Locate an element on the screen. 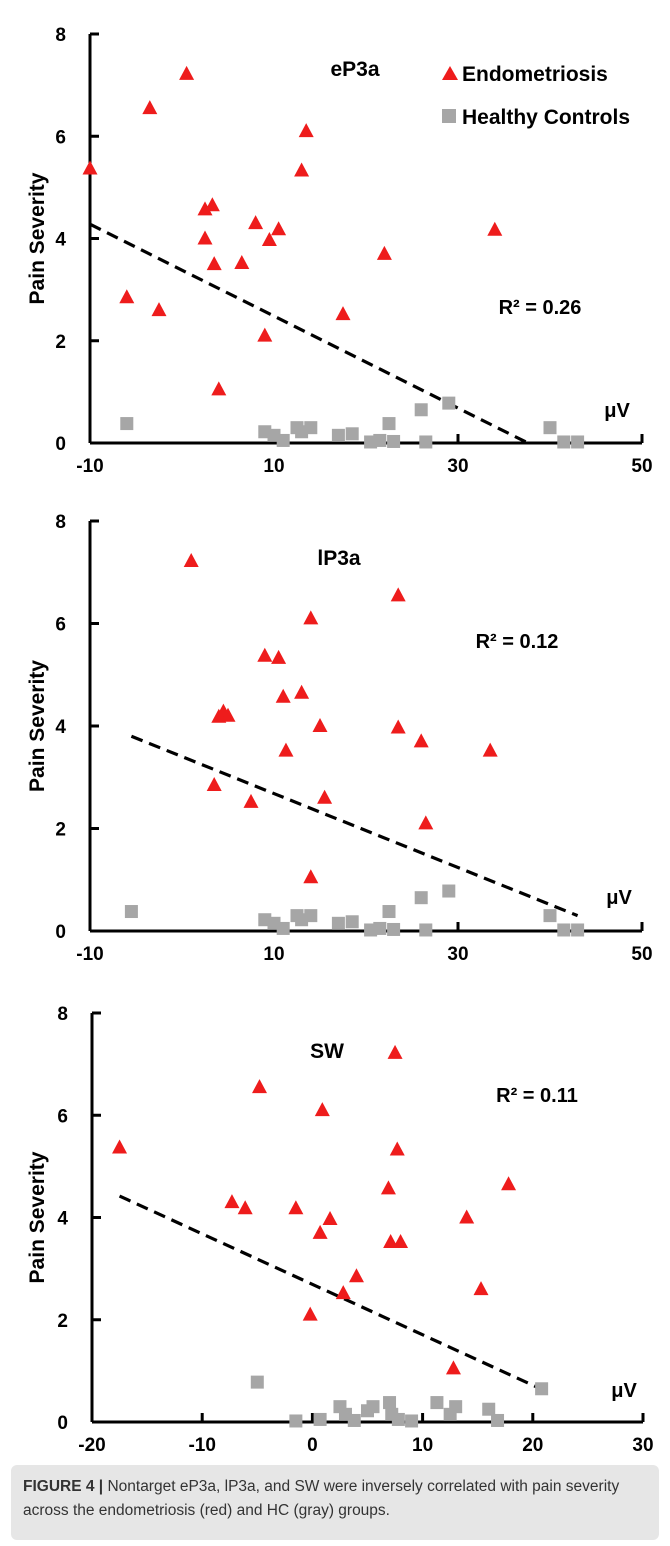 Image resolution: width=670 pixels, height=1546 pixels. x-tick-label: 20 is located at coordinates (532, 1445).